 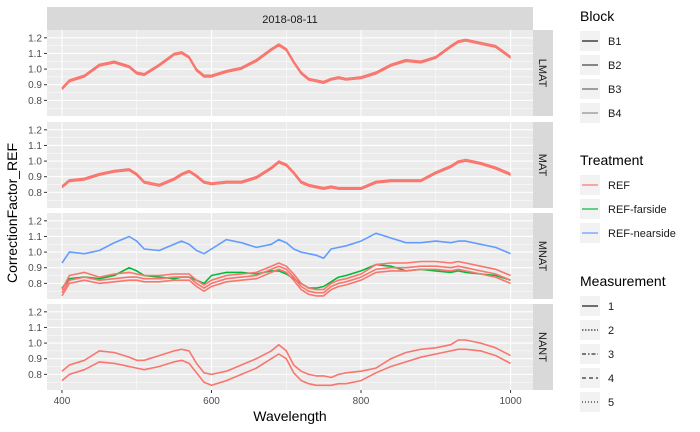 I want to click on legend-label-m3: 3, so click(x=611, y=355).